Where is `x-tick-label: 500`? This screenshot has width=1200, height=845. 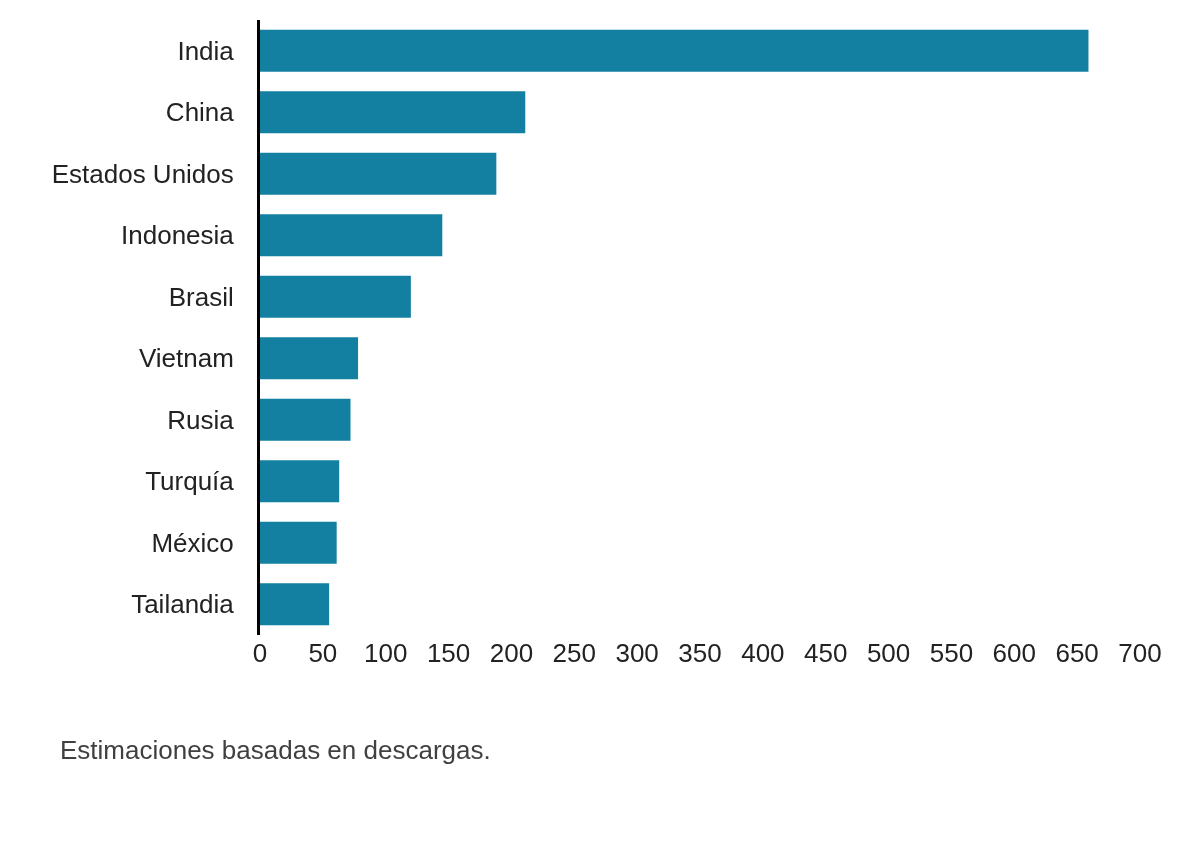
x-tick-label: 500 is located at coordinates (888, 653).